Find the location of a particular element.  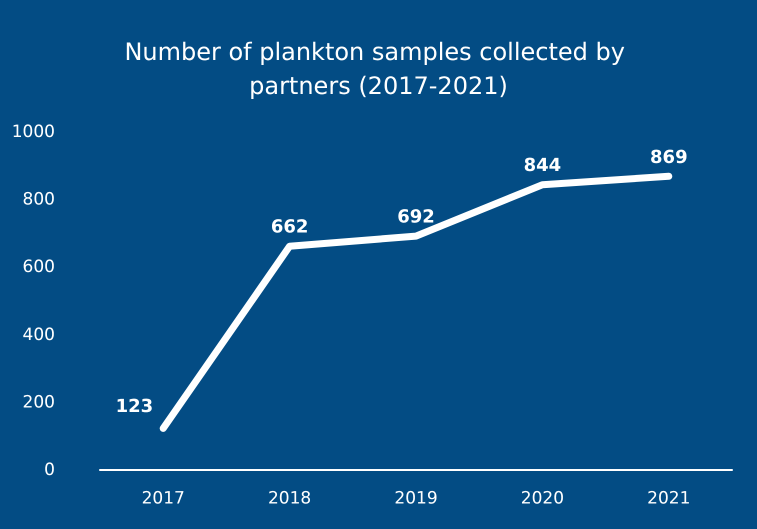

y-tick-label: 800 is located at coordinates (38, 200).